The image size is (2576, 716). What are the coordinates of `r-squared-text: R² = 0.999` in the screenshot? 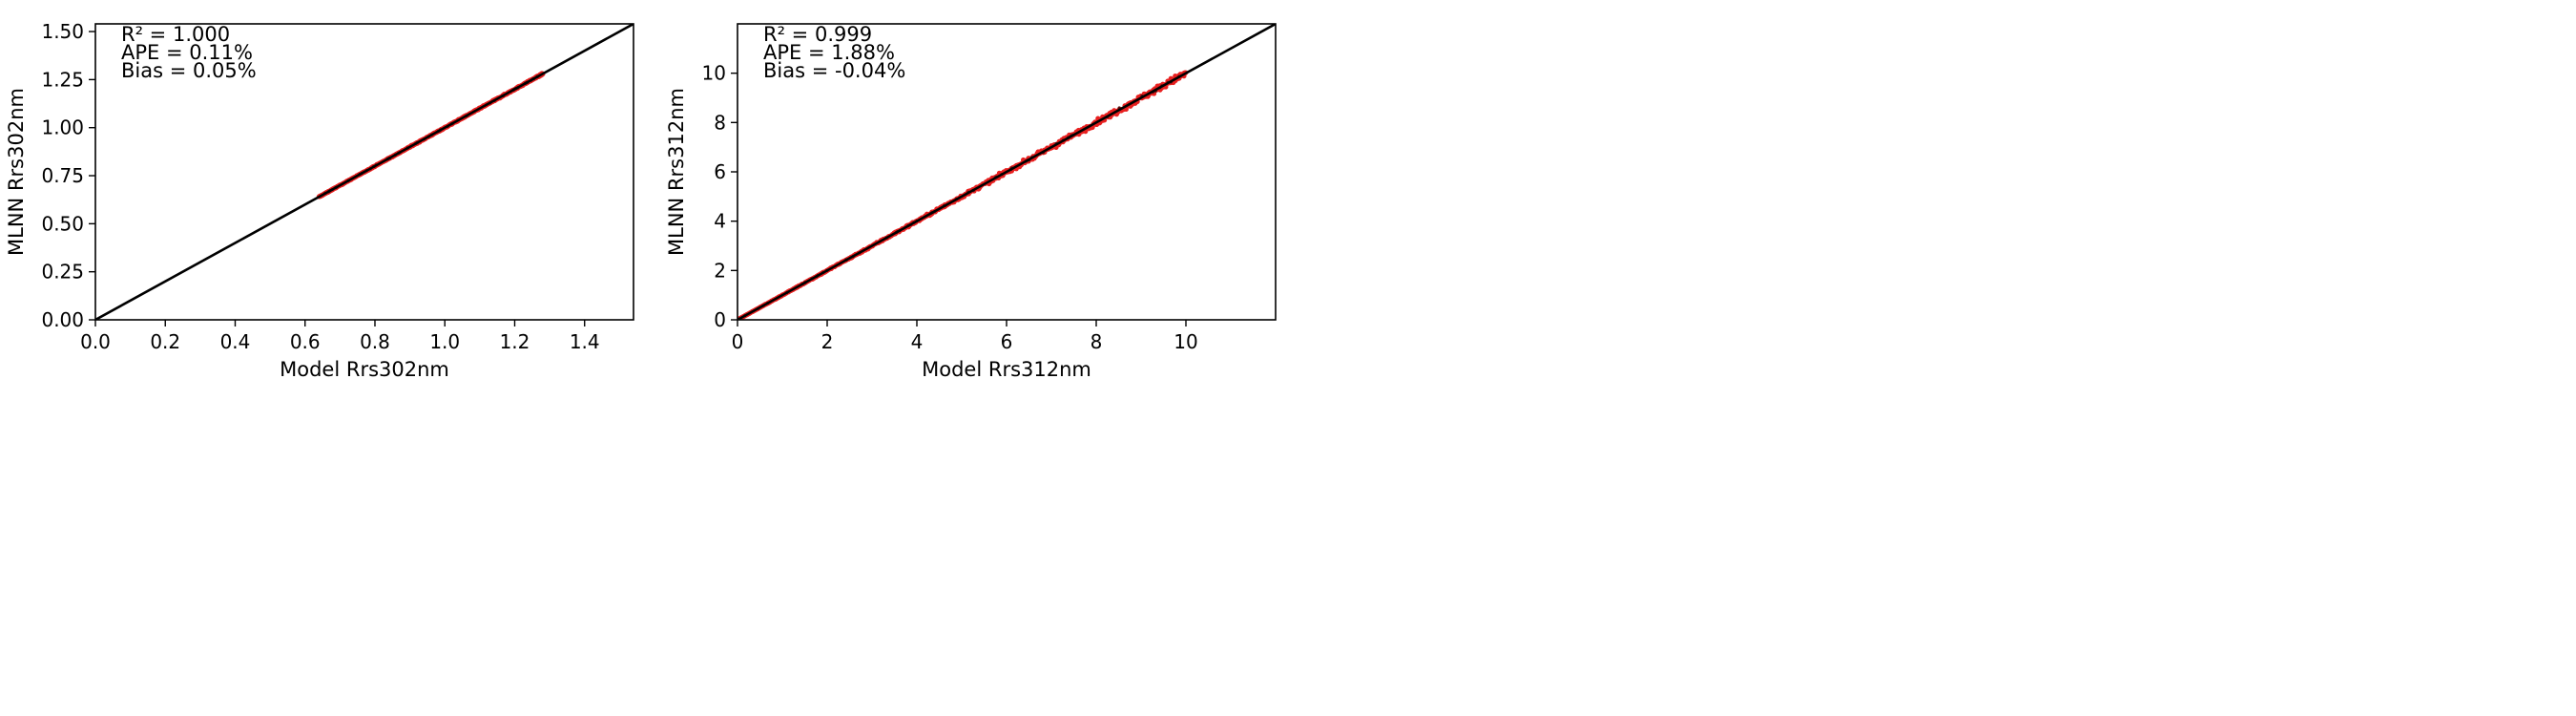 It's located at (817, 34).